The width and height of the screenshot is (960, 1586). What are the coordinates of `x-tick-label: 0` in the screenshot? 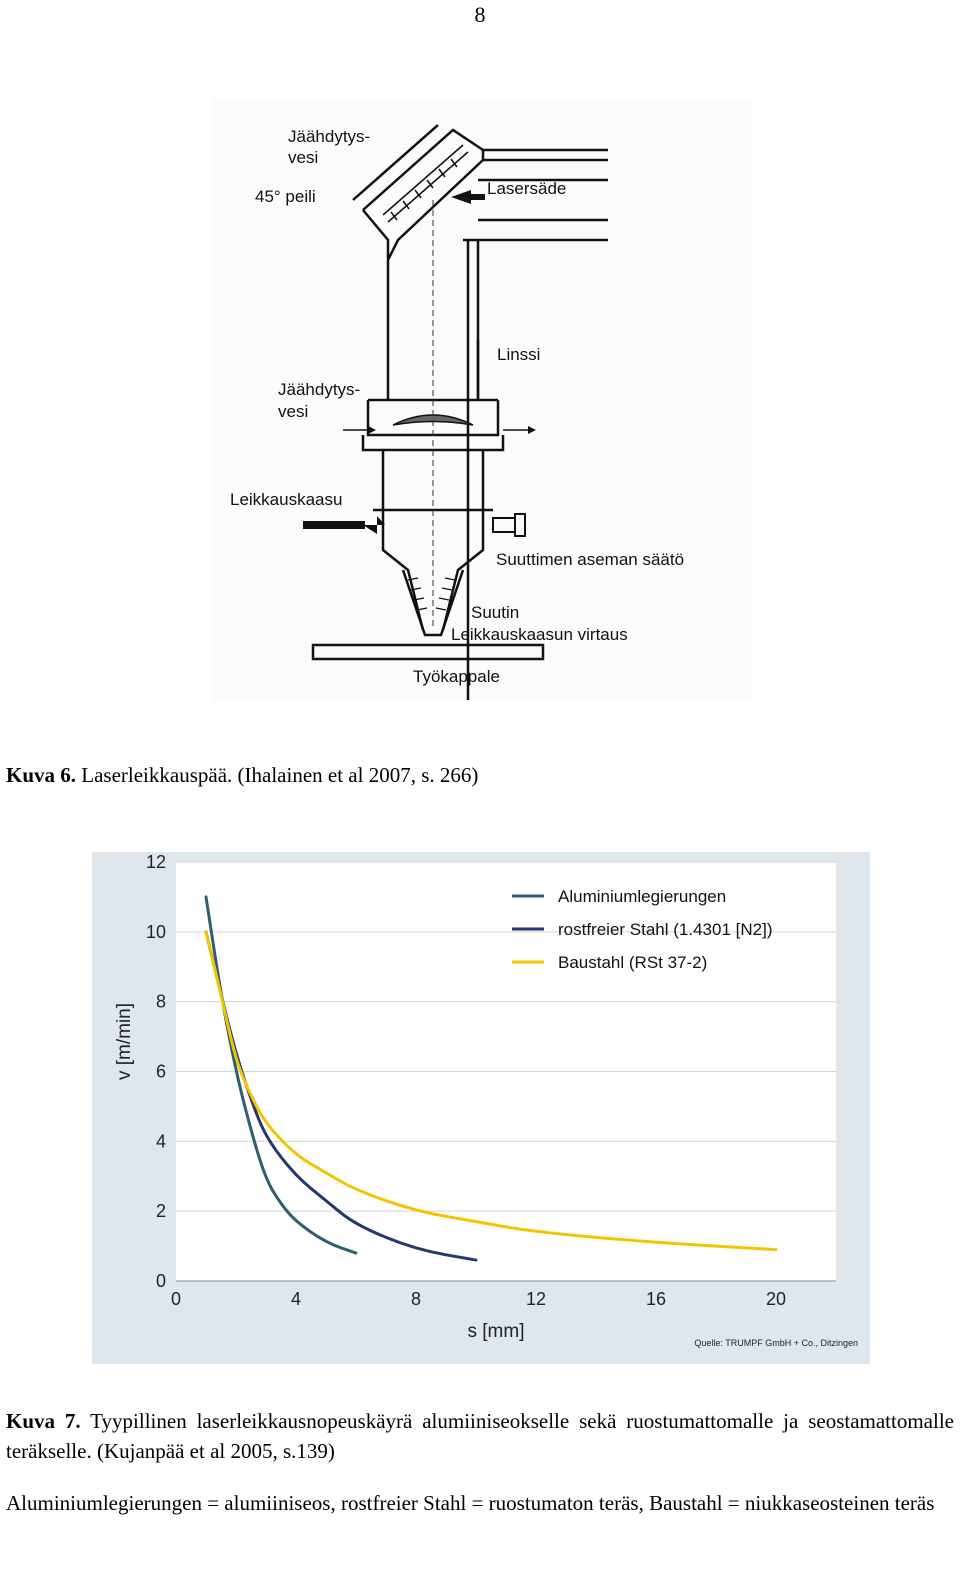 It's located at (176, 1299).